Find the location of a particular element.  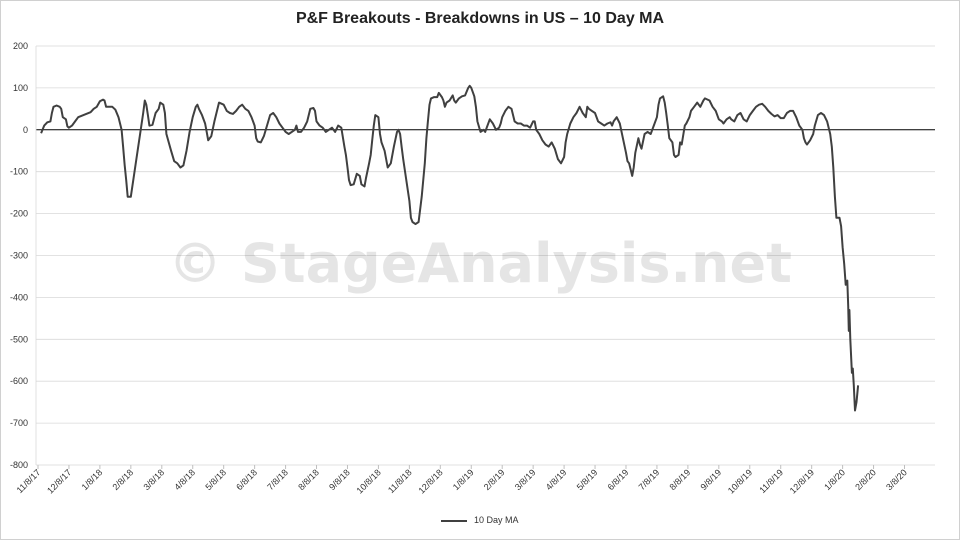

x-tick-label: 2/8/20 is located at coordinates (865, 479).